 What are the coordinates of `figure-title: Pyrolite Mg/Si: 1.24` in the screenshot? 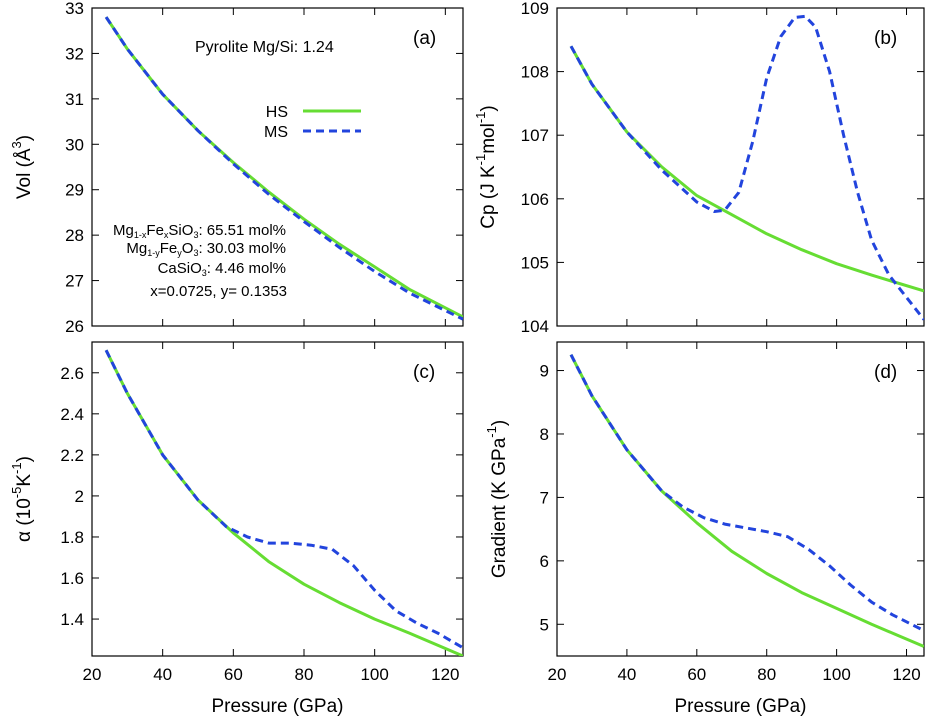 It's located at (264, 47).